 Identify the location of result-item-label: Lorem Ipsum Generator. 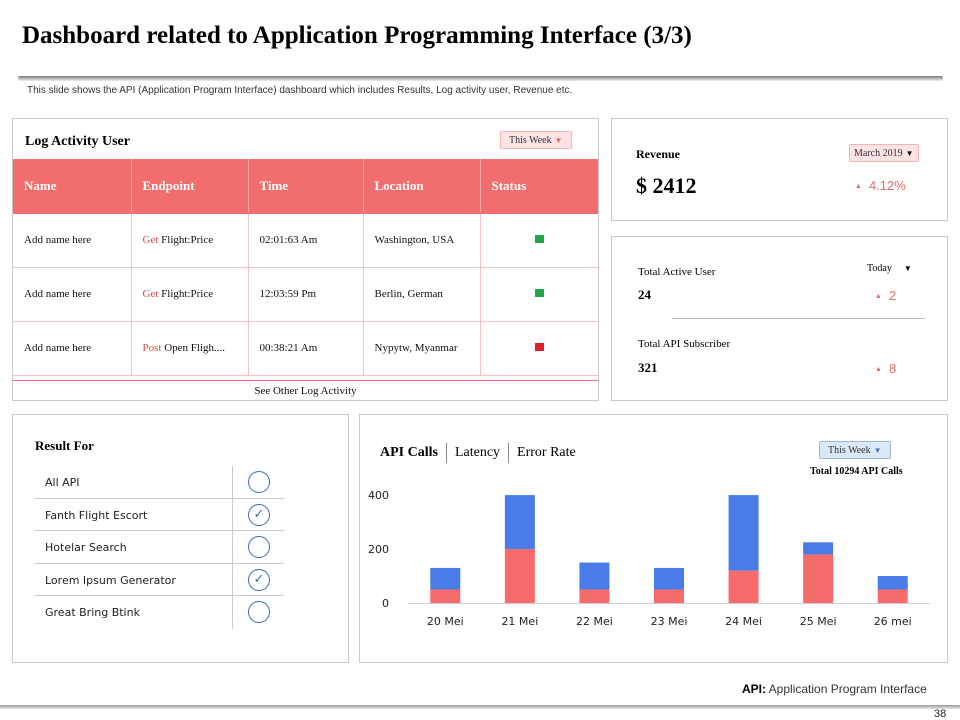
(110, 580).